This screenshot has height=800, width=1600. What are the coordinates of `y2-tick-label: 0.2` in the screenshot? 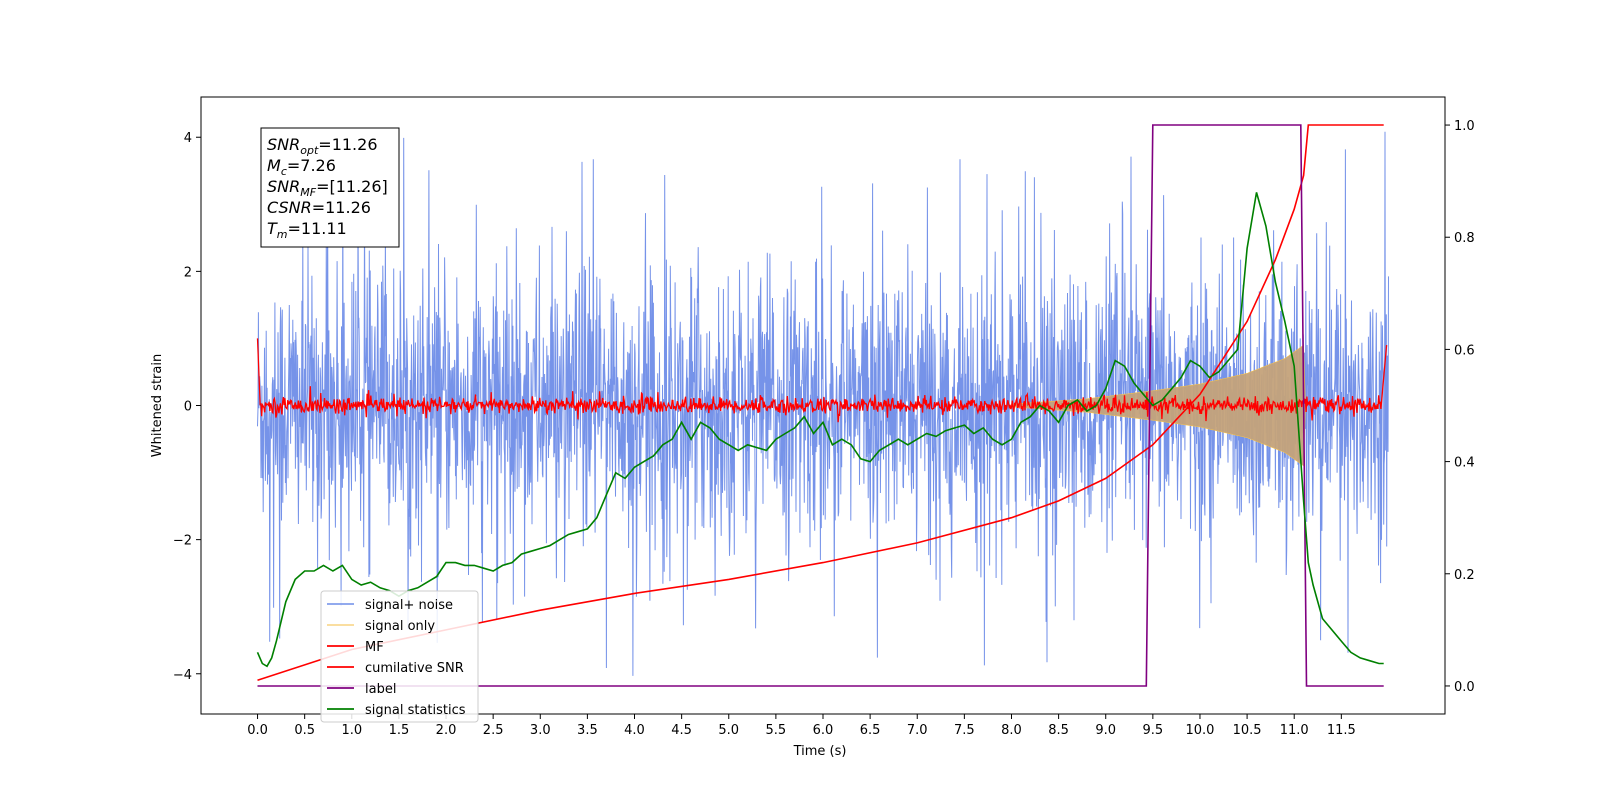 It's located at (1464, 575).